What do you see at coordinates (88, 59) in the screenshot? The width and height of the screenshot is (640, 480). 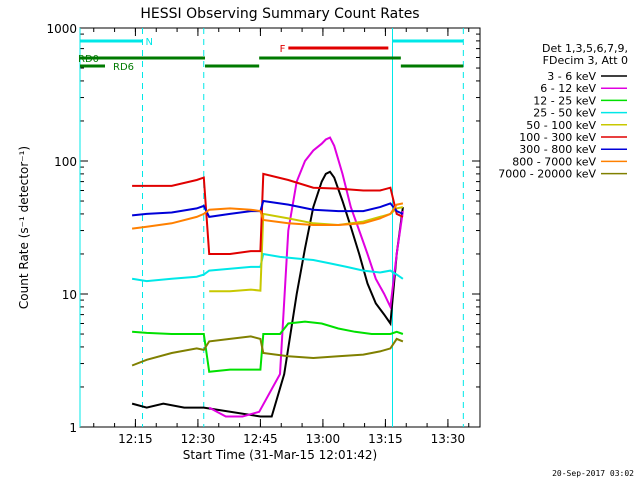 I see `flag-label-rd0: RD0` at bounding box center [88, 59].